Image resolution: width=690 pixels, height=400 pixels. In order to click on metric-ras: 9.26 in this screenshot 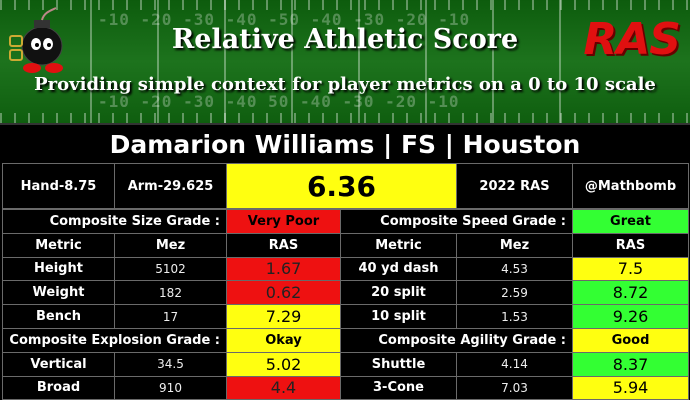, I will do `click(630, 316)`.